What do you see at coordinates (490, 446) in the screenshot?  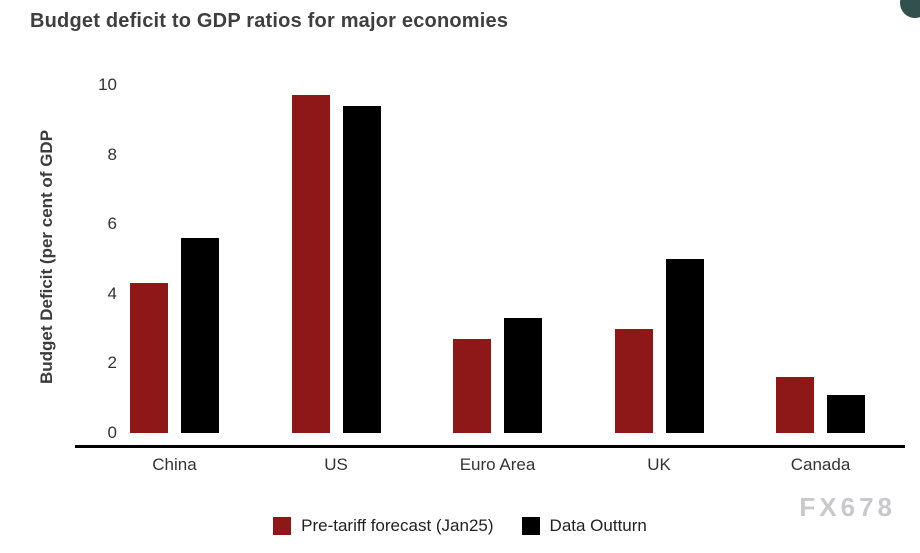 I see `x-axis-line` at bounding box center [490, 446].